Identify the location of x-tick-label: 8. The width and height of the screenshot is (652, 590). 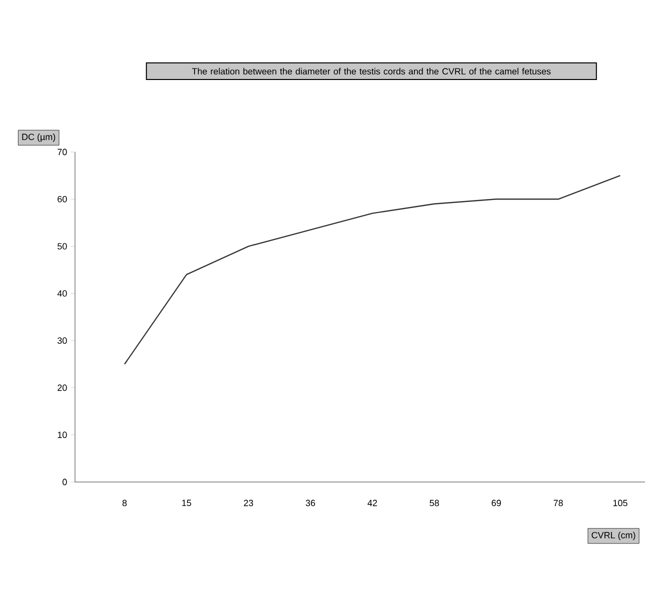
(124, 503).